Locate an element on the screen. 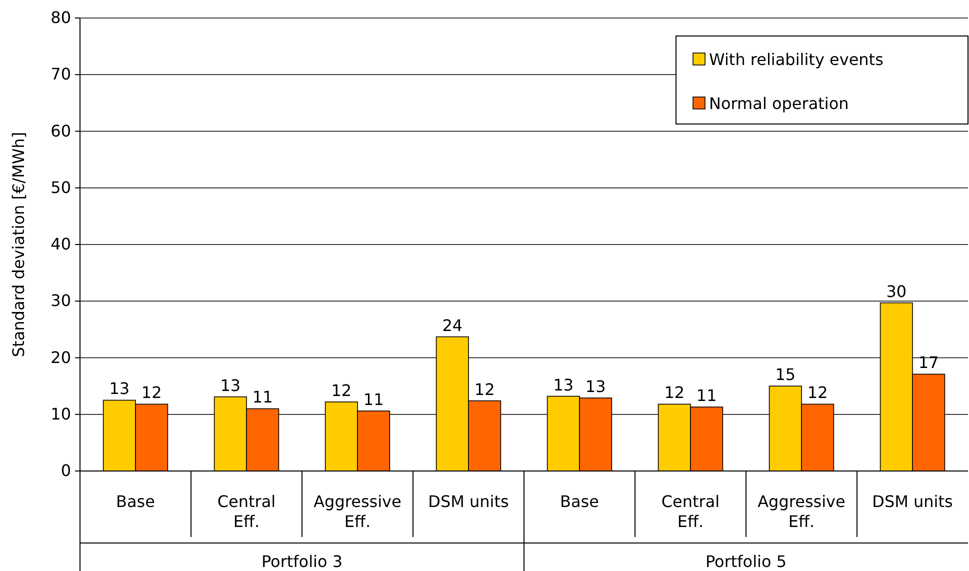  legend-label: With reliability events is located at coordinates (796, 59).